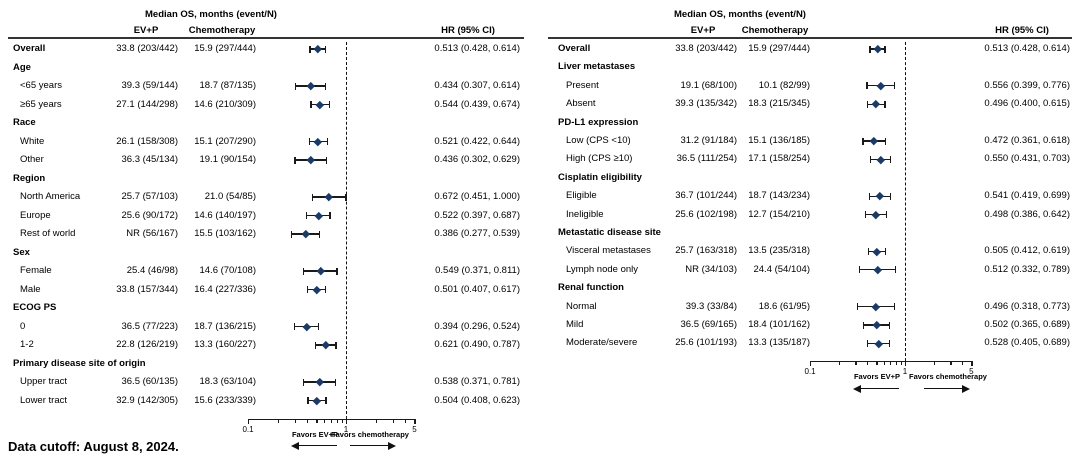 Image resolution: width=1080 pixels, height=463 pixels. Describe the element at coordinates (1027, 85) in the screenshot. I see `hr-value: 0.556 (0.399, 0.776)` at that location.